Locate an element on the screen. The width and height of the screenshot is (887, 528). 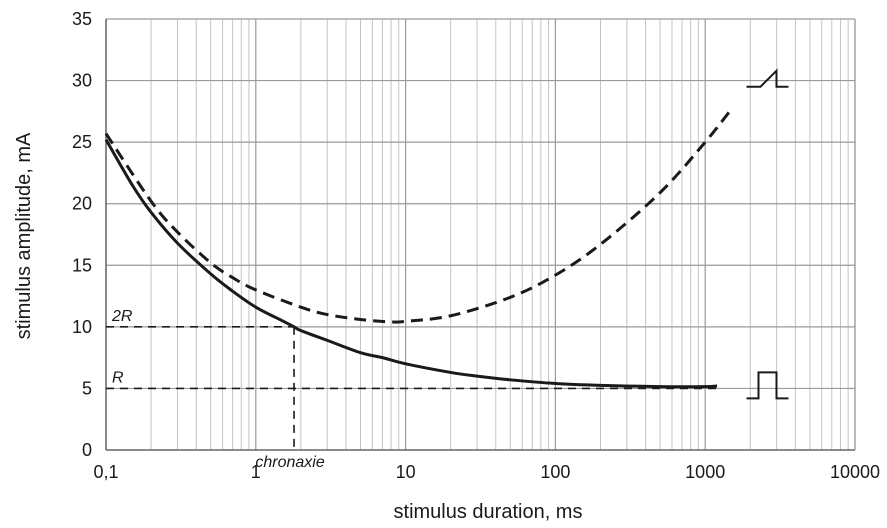
y-tick-label: 25 is located at coordinates (82, 142).